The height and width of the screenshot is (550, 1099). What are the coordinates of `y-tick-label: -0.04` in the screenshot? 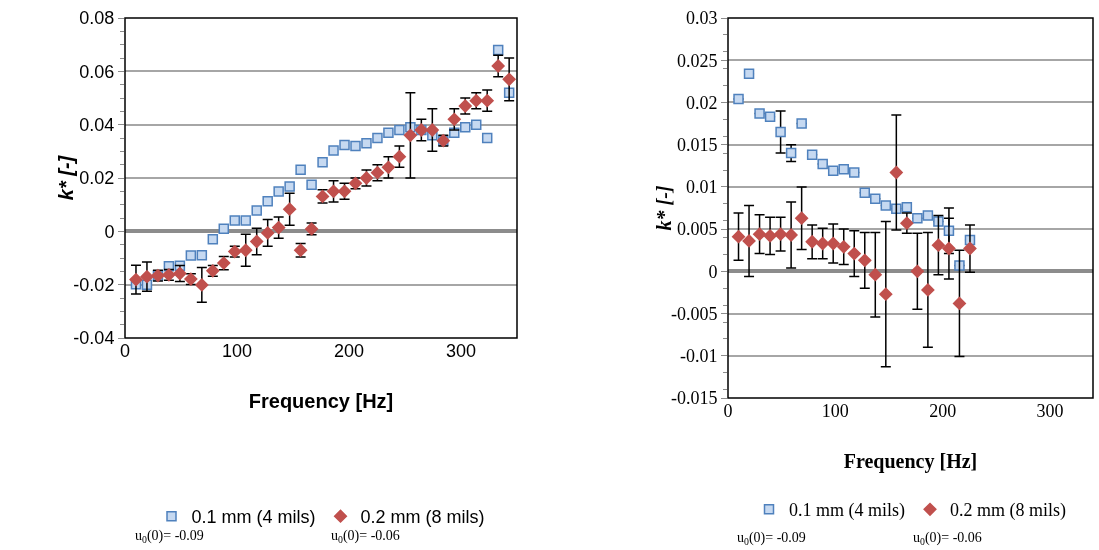 It's located at (94, 338).